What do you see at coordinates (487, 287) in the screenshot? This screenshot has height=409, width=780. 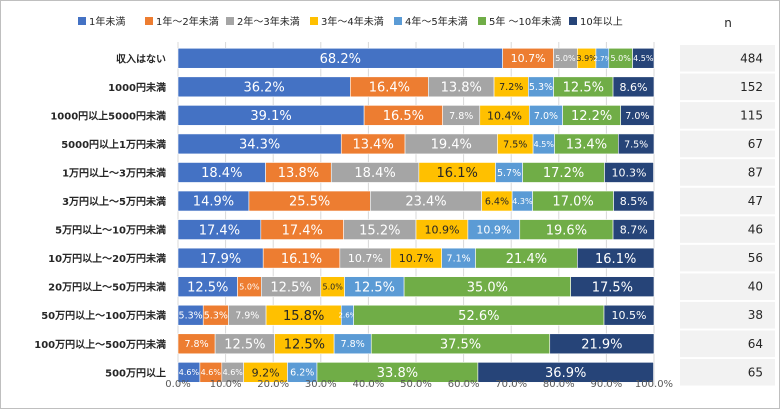 I see `data-label: 35.0%` at bounding box center [487, 287].